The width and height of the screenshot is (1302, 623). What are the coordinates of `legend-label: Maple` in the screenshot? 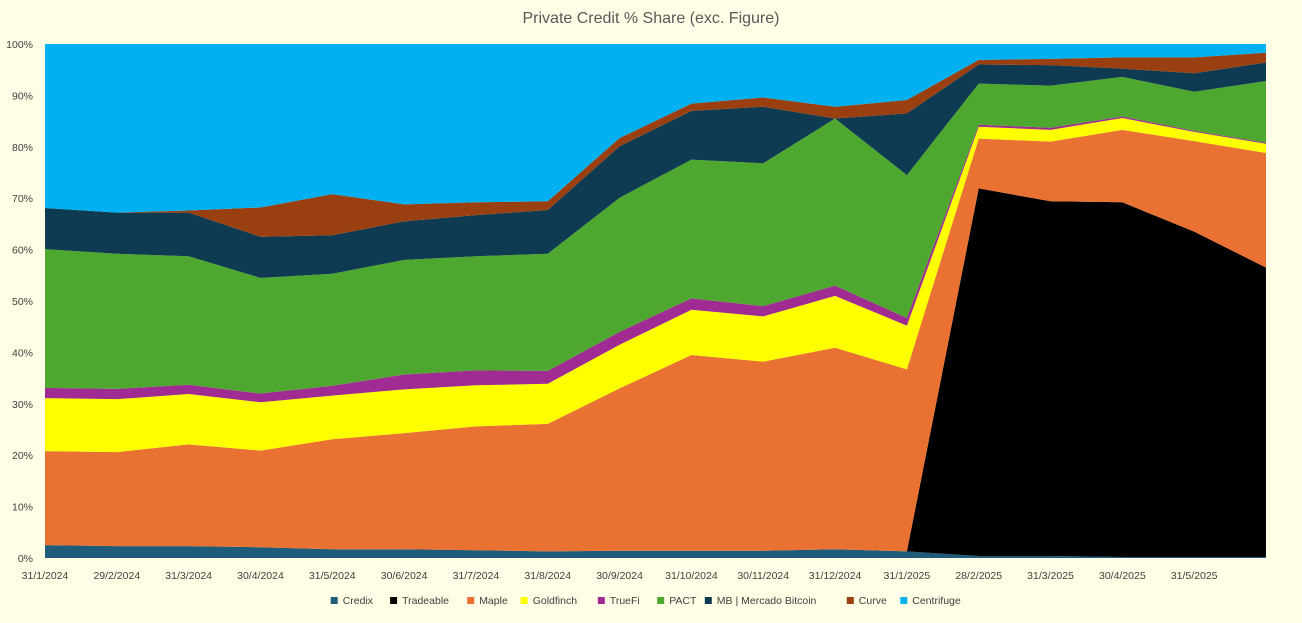 It's located at (493, 601).